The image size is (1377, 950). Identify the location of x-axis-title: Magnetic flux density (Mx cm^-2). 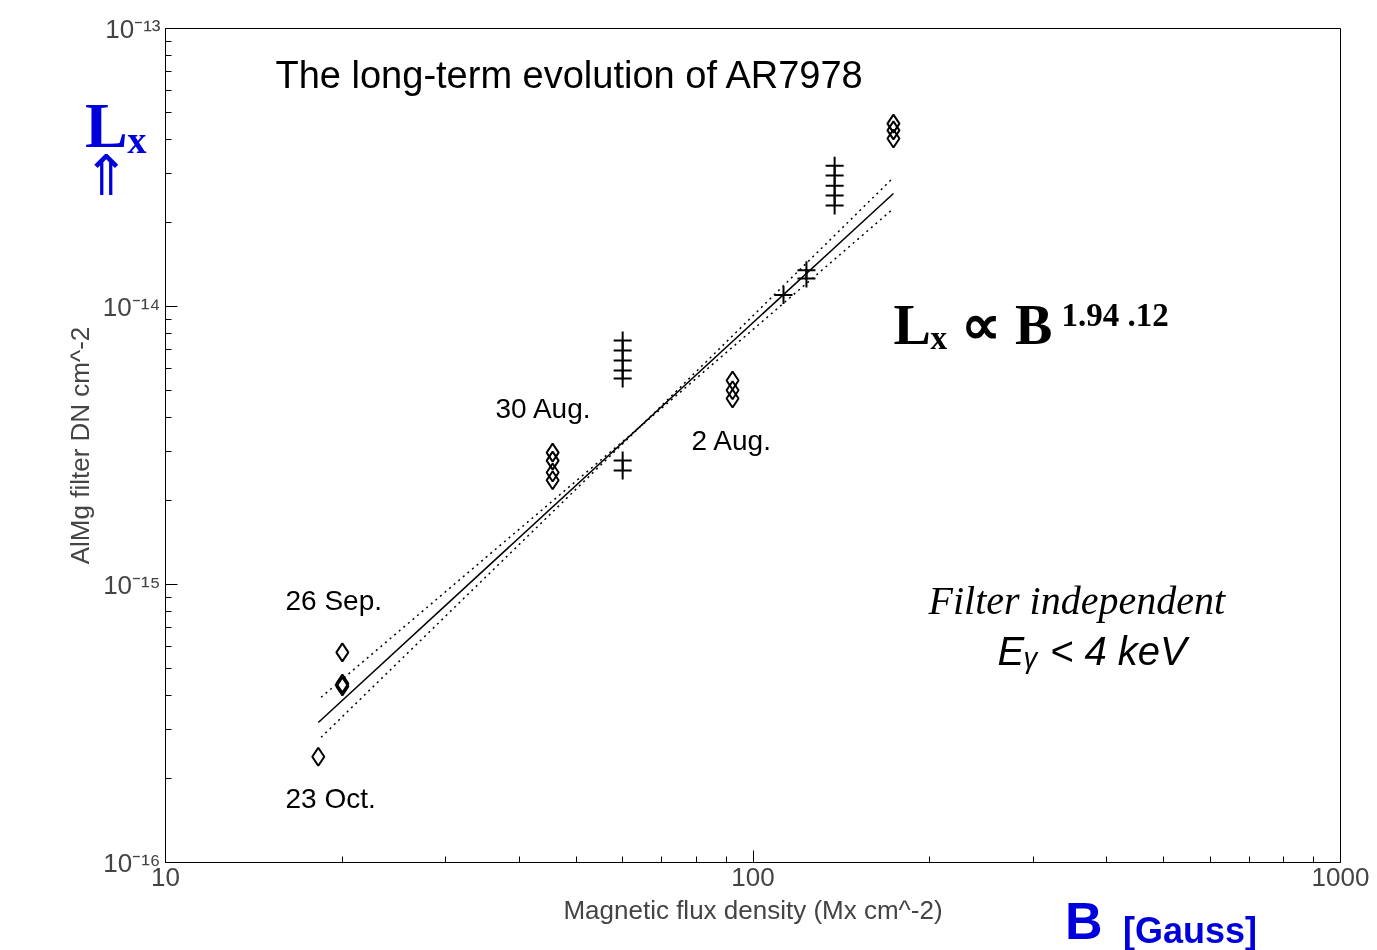
(753, 909).